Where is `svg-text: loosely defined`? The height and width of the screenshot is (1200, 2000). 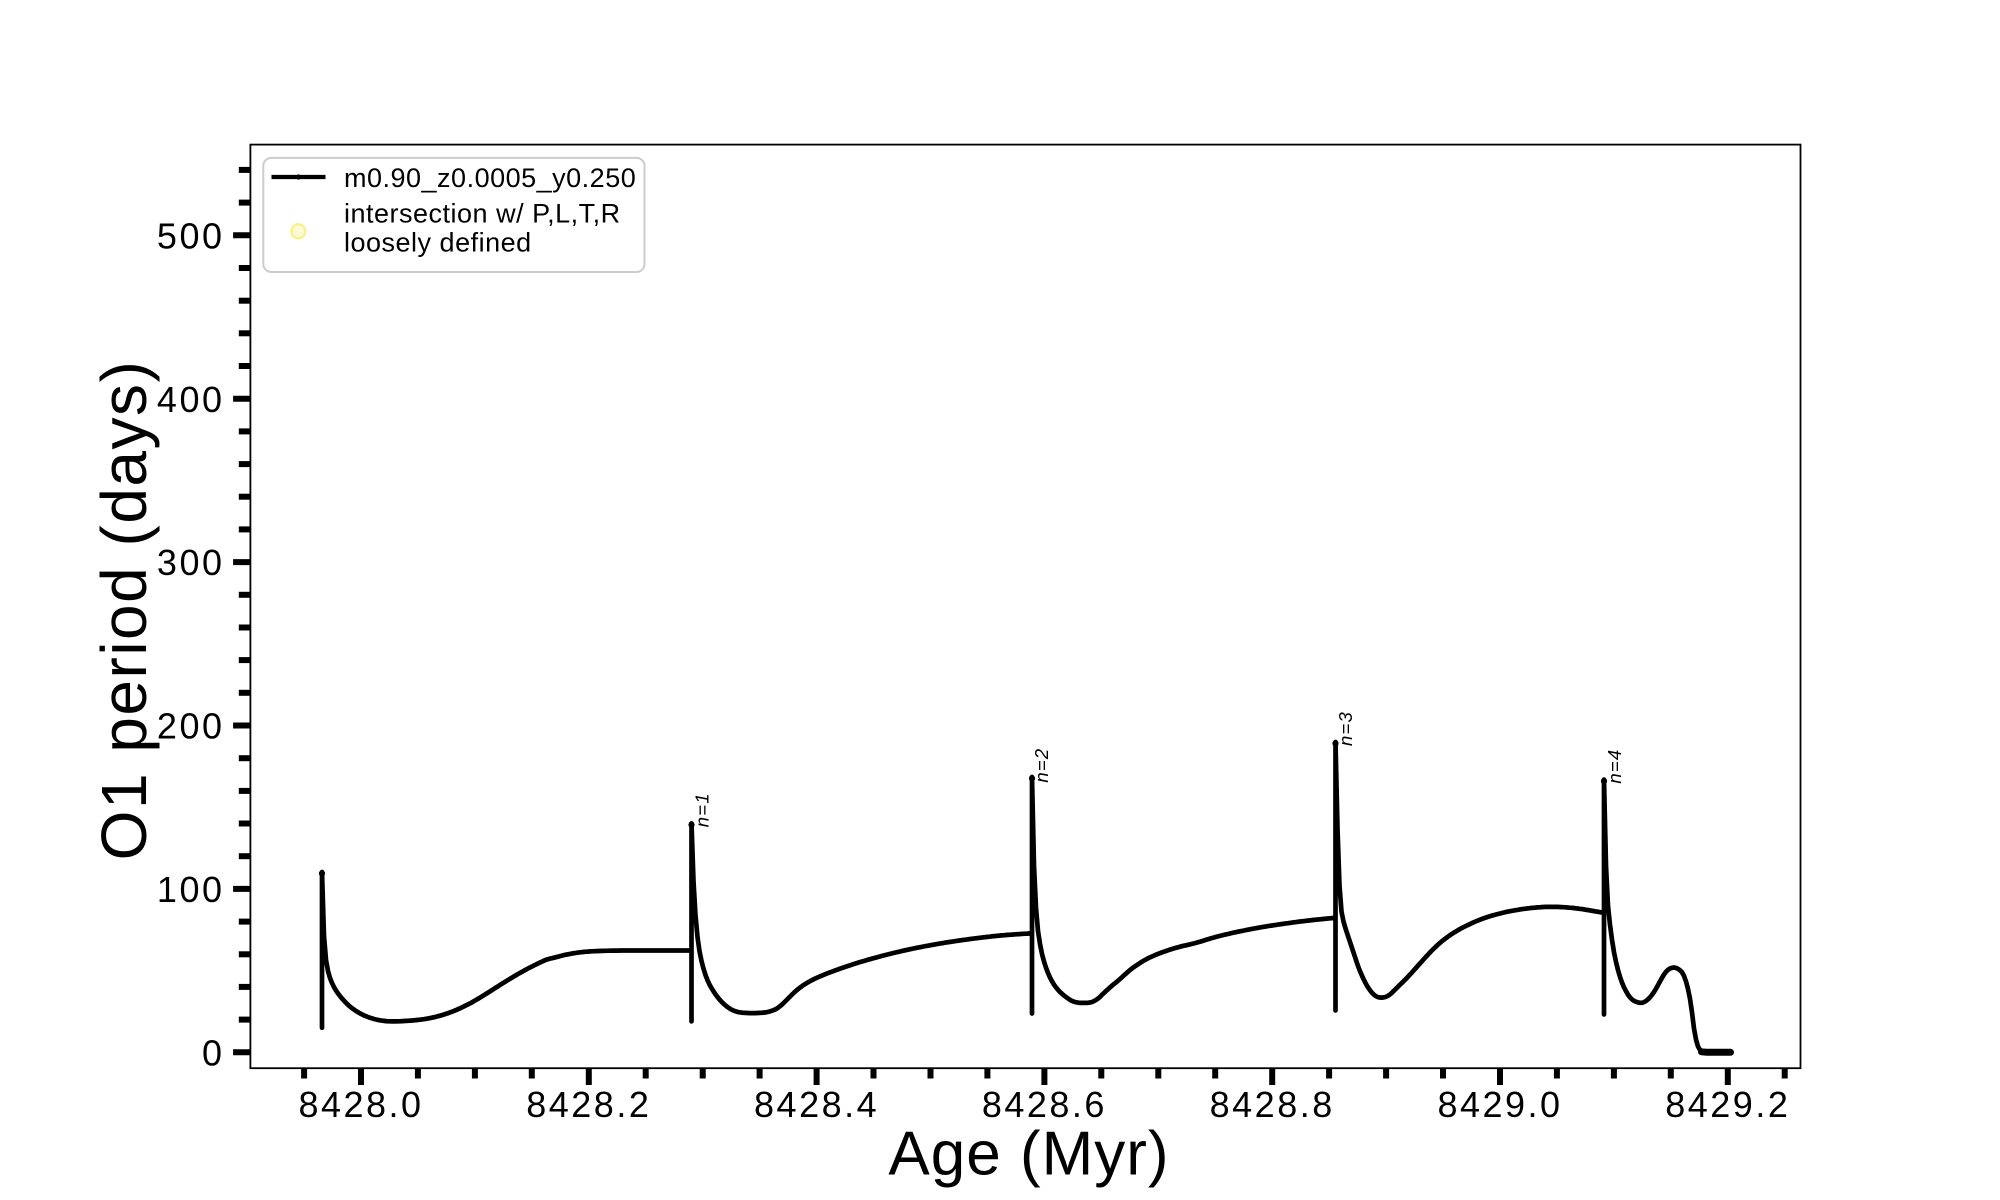
svg-text: loosely defined is located at coordinates (438, 243).